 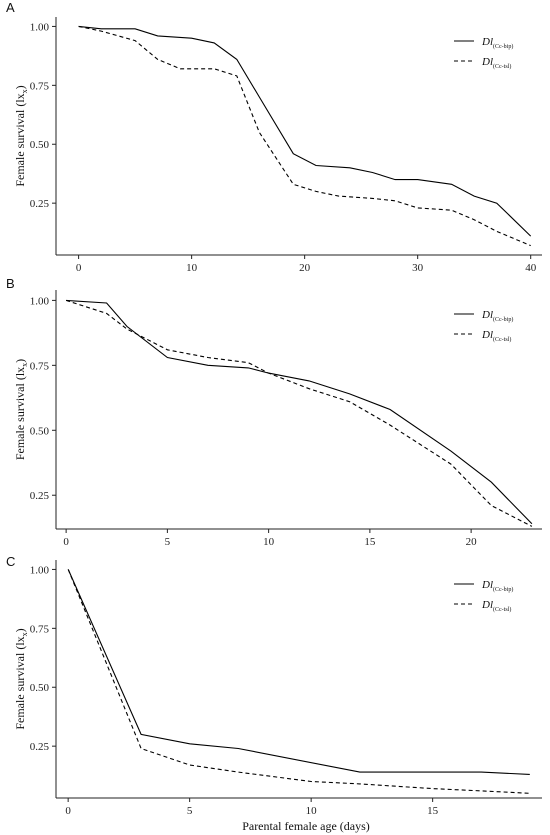 I want to click on x-axis-title: Parental female age (days), so click(x=306, y=826).